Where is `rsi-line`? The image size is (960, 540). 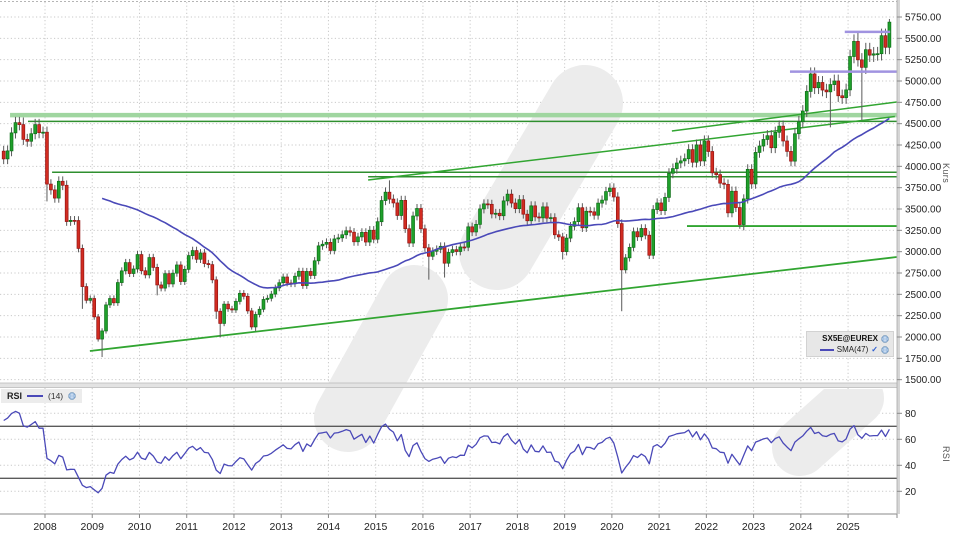 rsi-line is located at coordinates (446, 452).